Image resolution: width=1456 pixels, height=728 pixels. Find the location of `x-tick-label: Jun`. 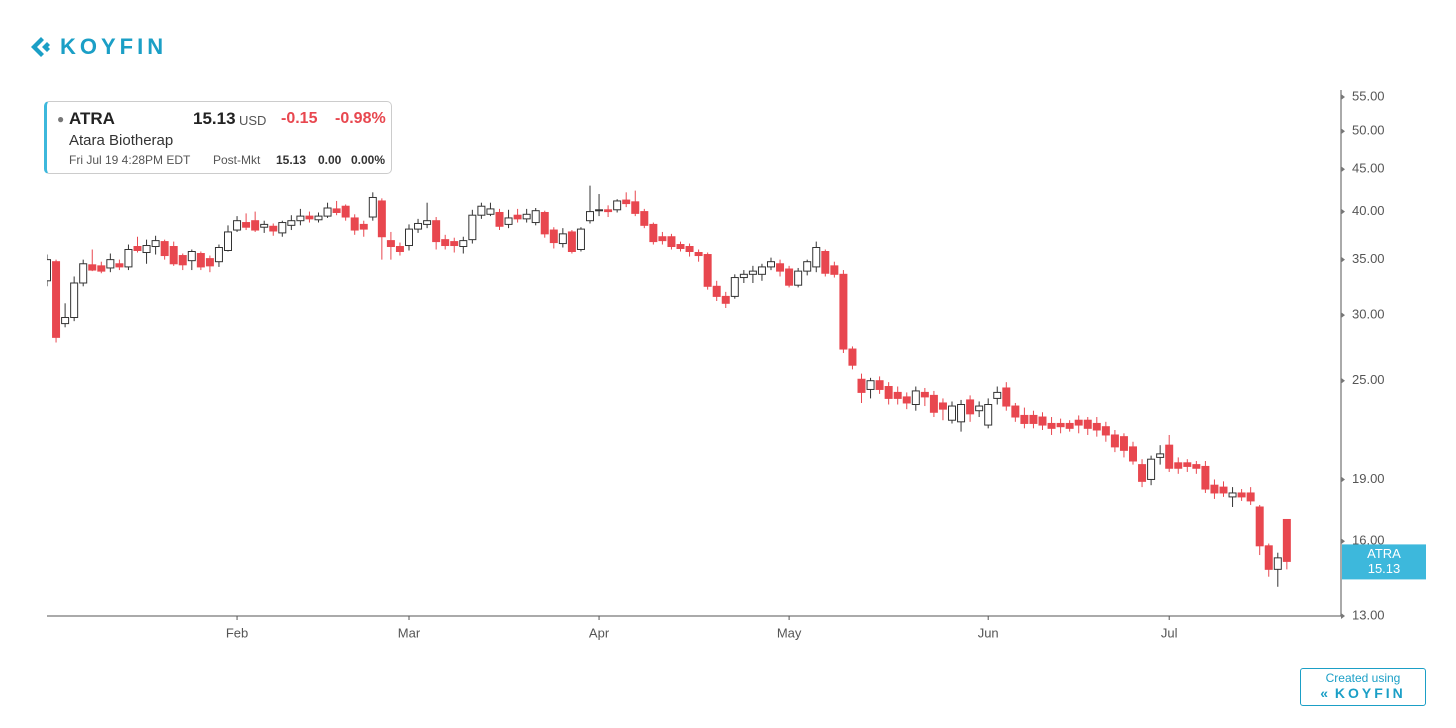

x-tick-label: Jun is located at coordinates (988, 632).